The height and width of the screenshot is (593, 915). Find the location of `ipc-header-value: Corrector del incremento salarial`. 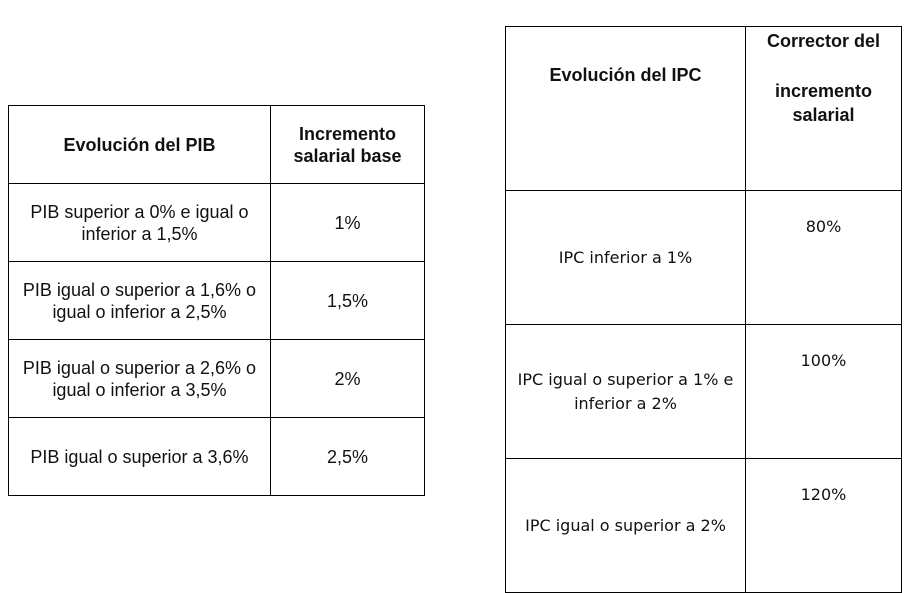

ipc-header-value: Corrector del incremento salarial is located at coordinates (823, 108).